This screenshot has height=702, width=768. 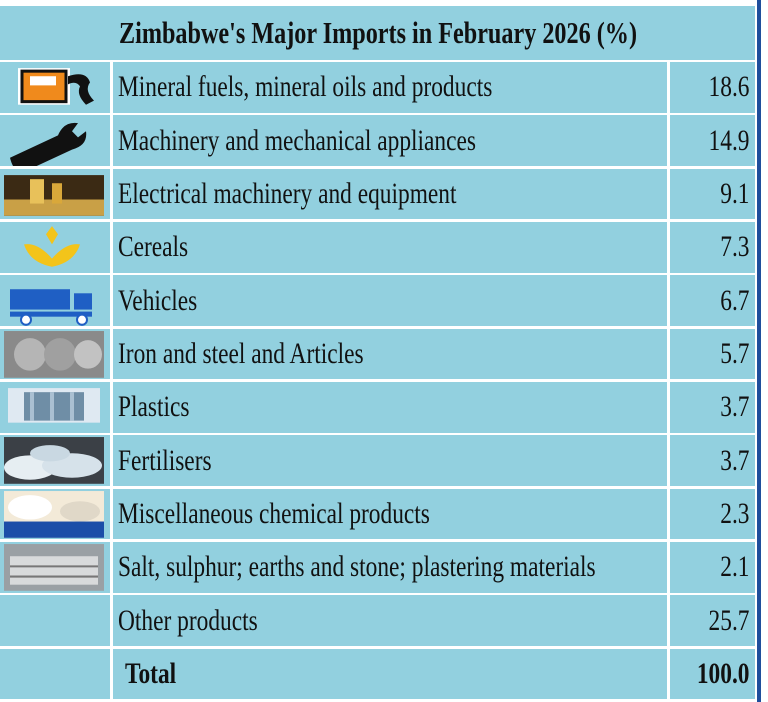 I want to click on product-name: Cereals, so click(x=153, y=247).